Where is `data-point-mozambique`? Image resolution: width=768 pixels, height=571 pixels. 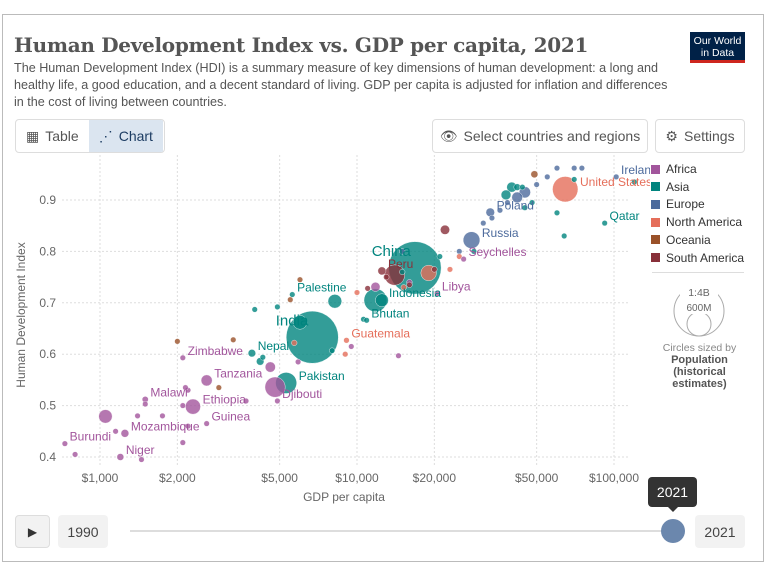
data-point-mozambique is located at coordinates (125, 433).